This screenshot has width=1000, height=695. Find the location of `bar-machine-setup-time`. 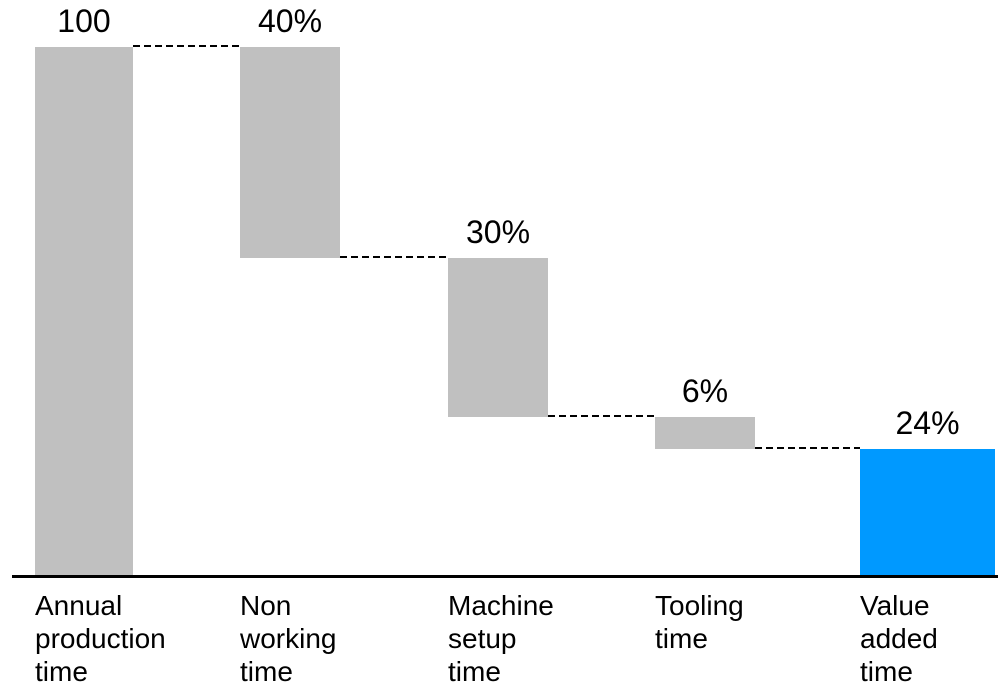

bar-machine-setup-time is located at coordinates (498, 337).